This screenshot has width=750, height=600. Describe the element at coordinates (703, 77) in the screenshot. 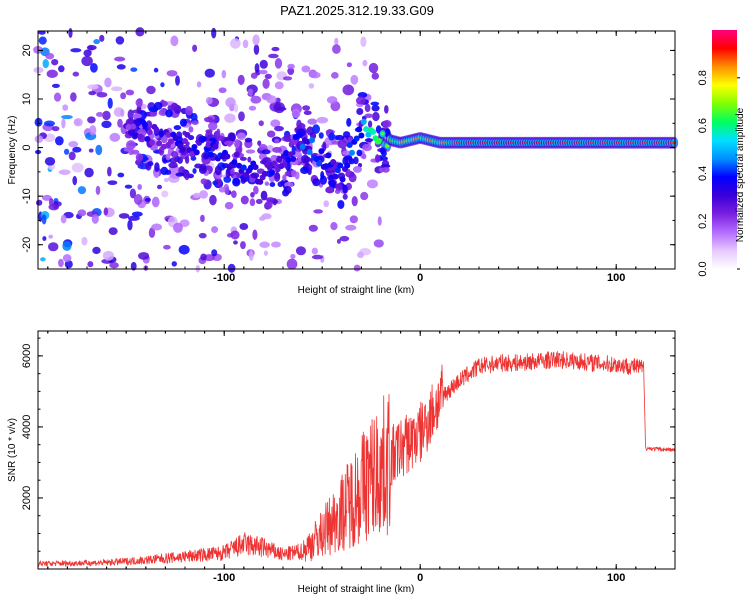

I see `colorbar-tick-label: 0.8` at that location.